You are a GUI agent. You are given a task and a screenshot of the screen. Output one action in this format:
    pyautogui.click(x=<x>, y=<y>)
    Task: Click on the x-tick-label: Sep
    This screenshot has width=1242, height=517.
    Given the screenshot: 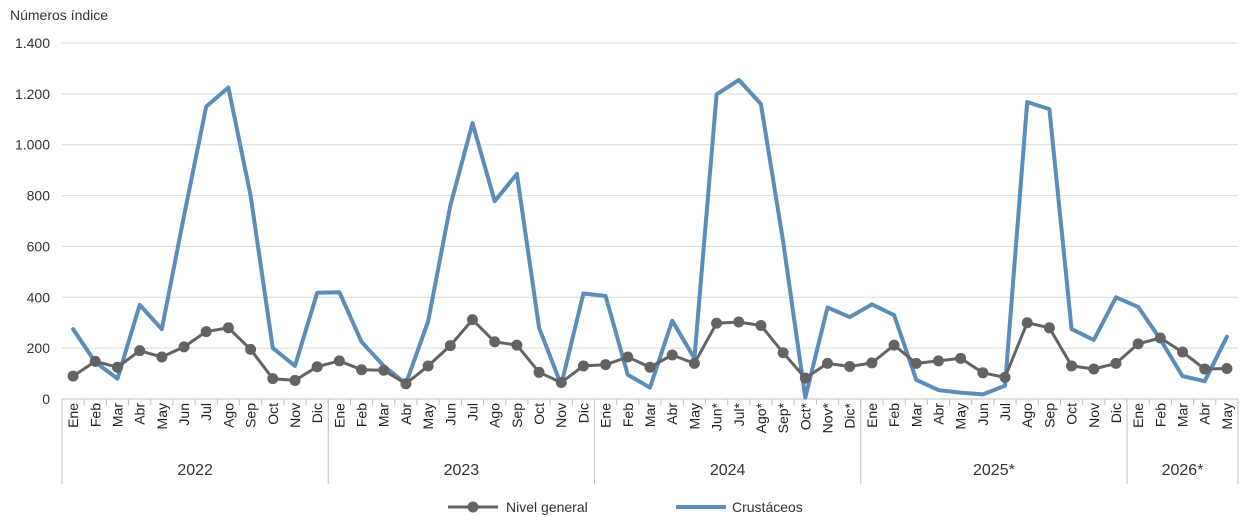 What is the action you would take?
    pyautogui.click(x=251, y=415)
    